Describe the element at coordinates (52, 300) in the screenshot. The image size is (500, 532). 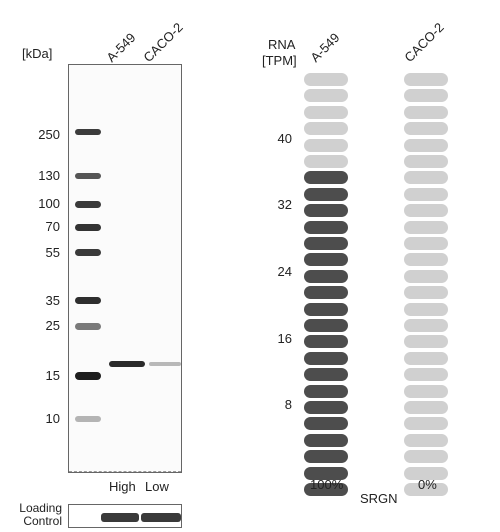
I see `marker-label-35: 35` at that location.